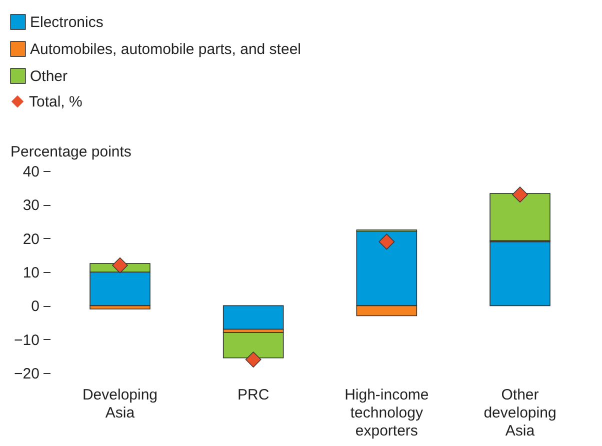 Image resolution: width=602 pixels, height=446 pixels. What do you see at coordinates (31, 239) in the screenshot?
I see `y-tick-label: 20` at bounding box center [31, 239].